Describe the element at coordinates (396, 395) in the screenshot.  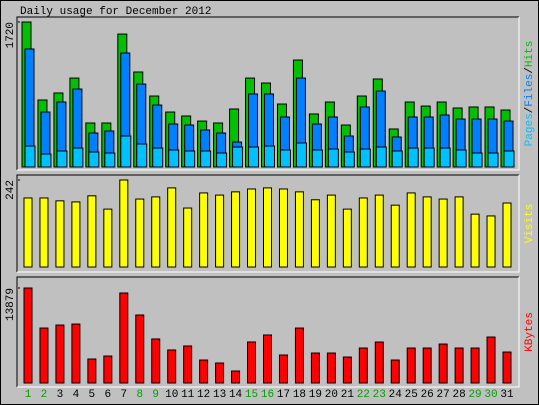
I see `x-tick-label: 24` at that location.